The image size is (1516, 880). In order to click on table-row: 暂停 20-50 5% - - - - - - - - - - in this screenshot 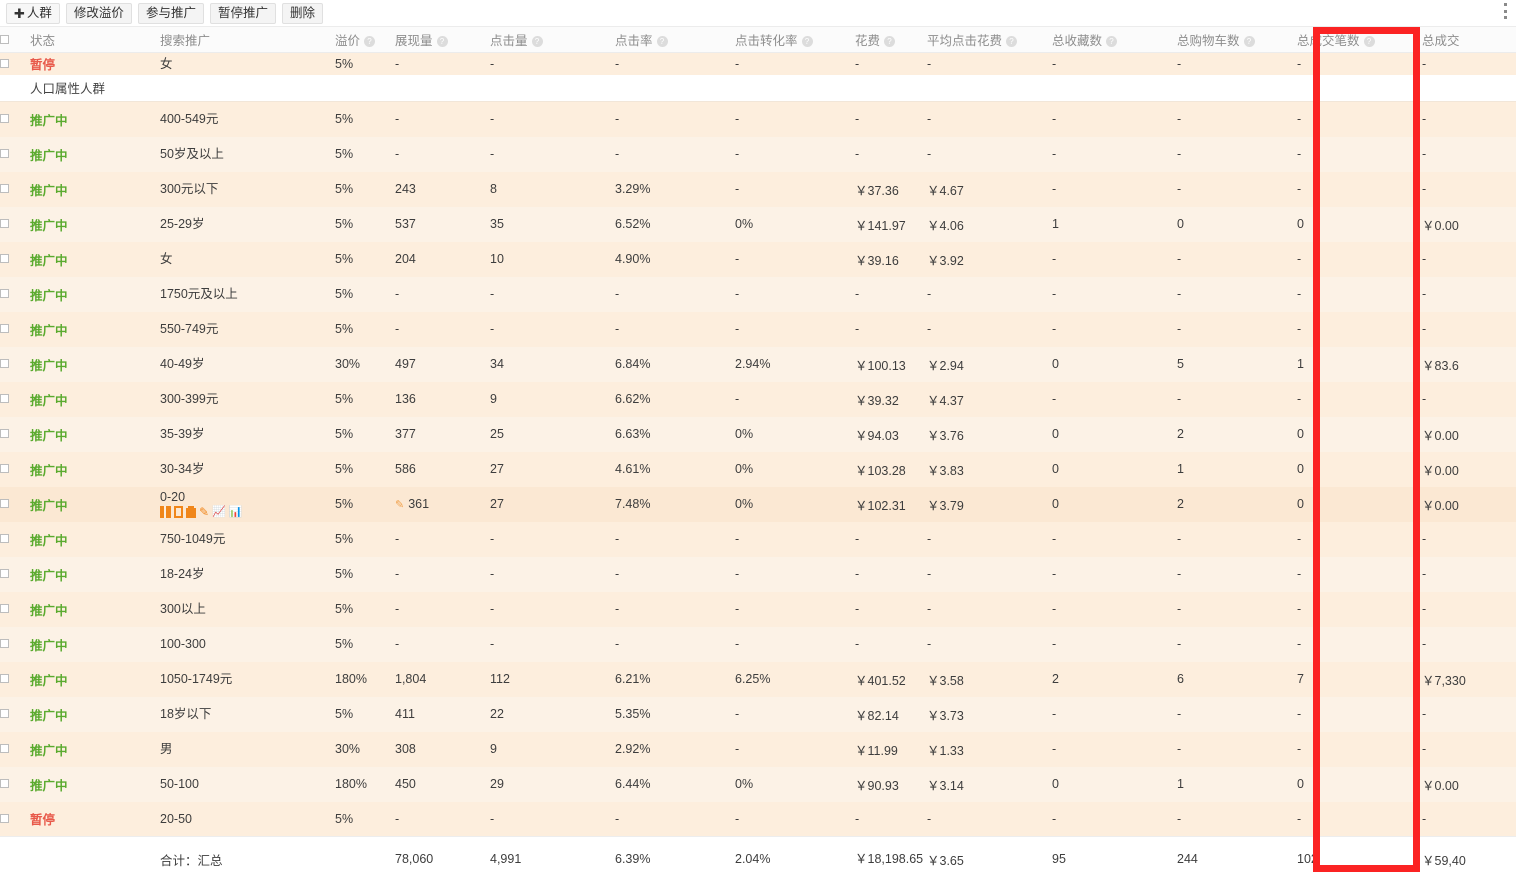, I will do `click(758, 819)`.